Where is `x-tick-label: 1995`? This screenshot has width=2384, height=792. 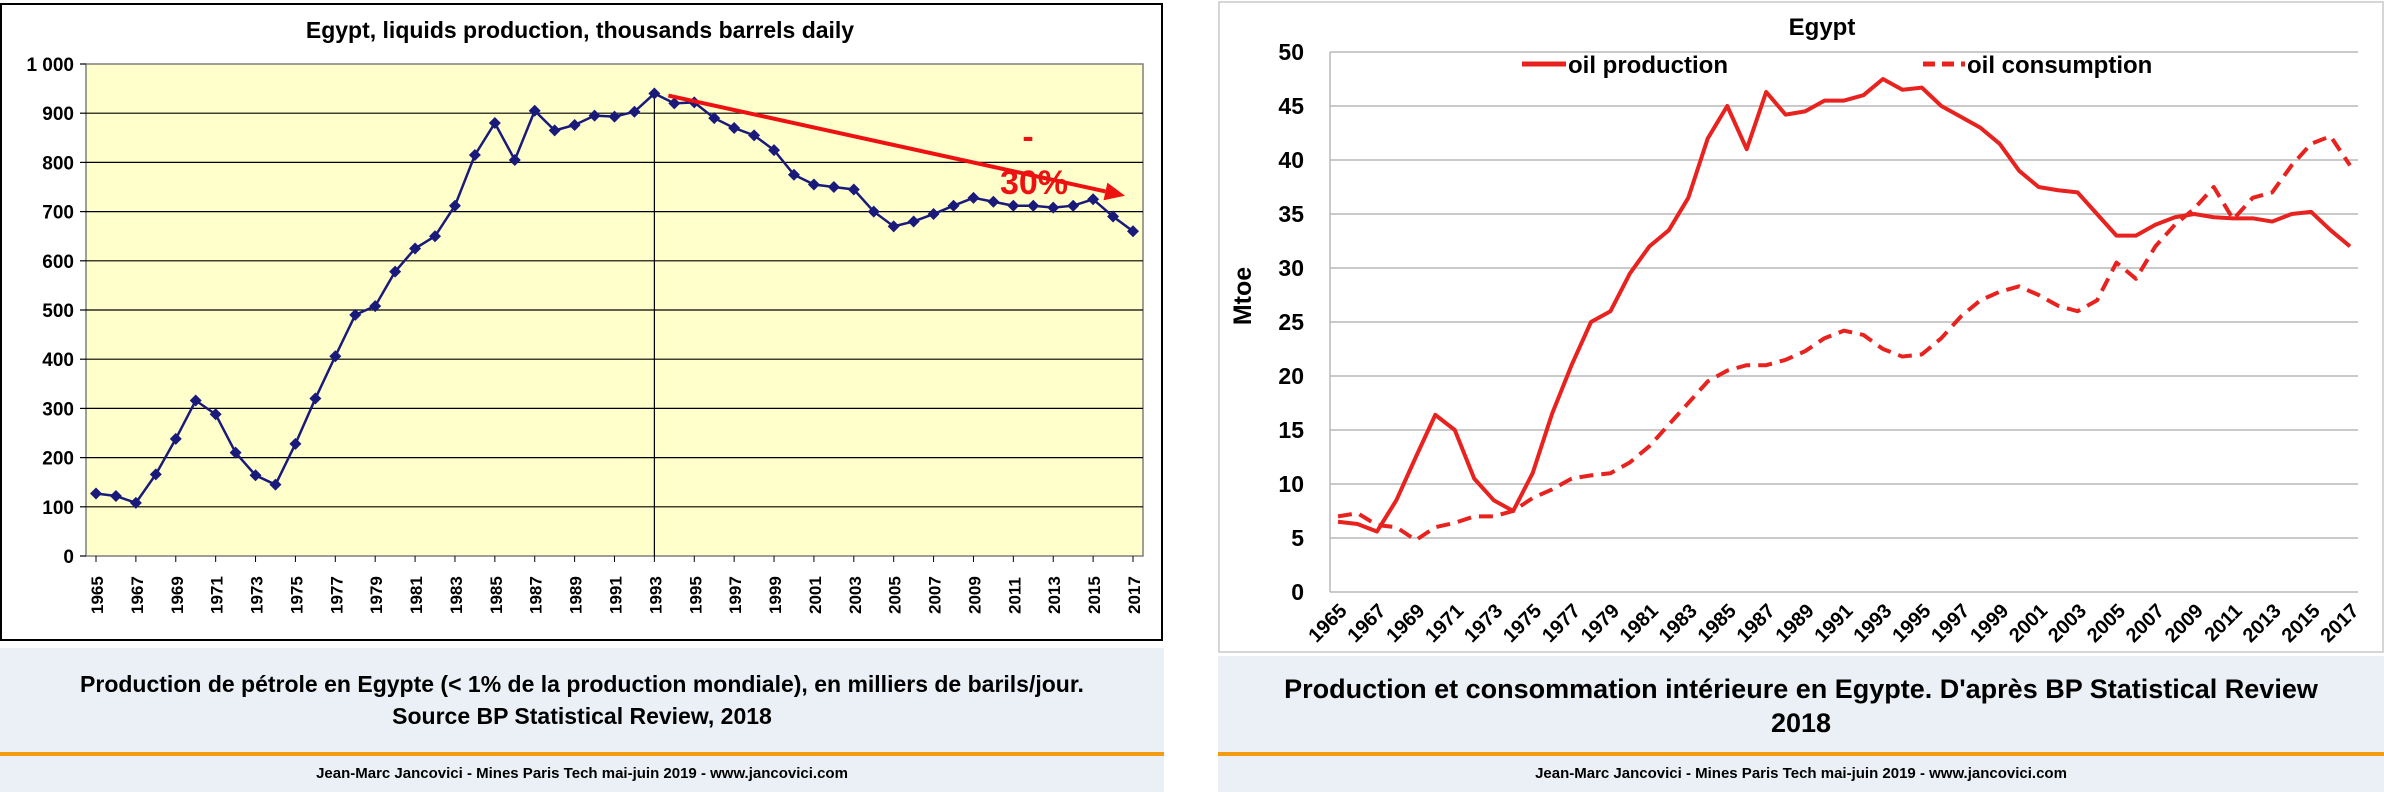 x-tick-label: 1995 is located at coordinates (695, 595).